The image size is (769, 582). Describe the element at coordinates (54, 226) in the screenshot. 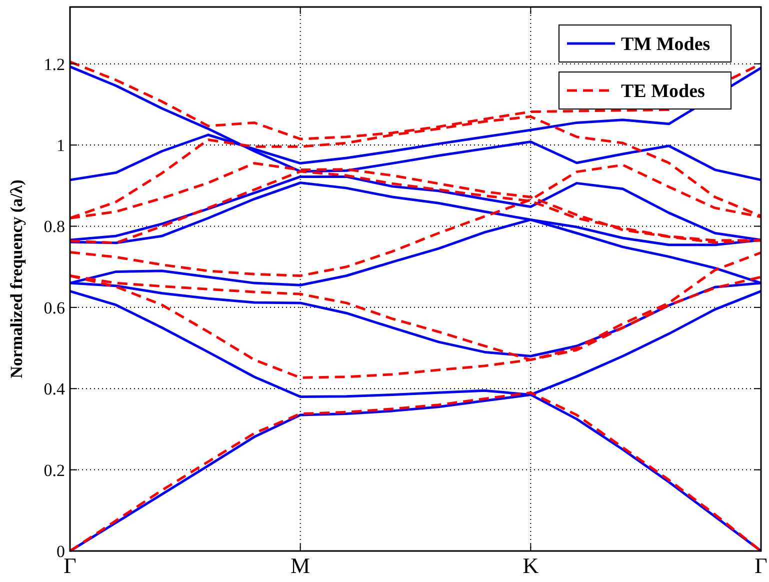

I see `y-tick-label: 0.8` at that location.